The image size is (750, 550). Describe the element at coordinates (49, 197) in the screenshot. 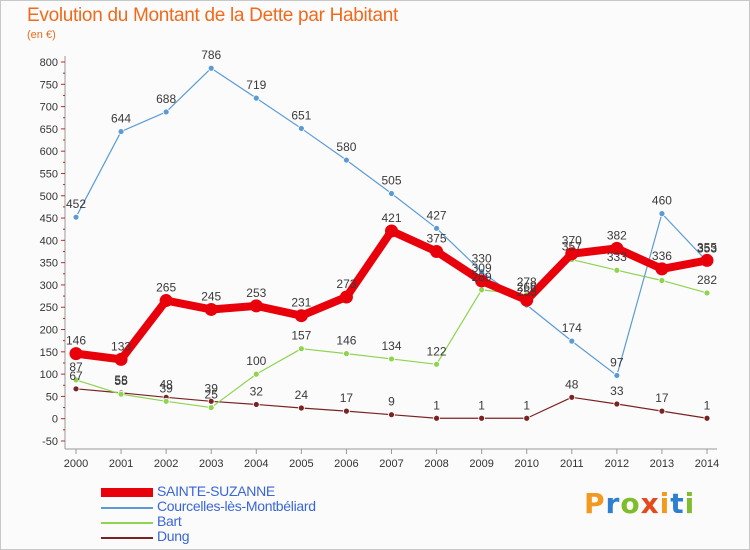

I see `y-tick-label: 500` at that location.